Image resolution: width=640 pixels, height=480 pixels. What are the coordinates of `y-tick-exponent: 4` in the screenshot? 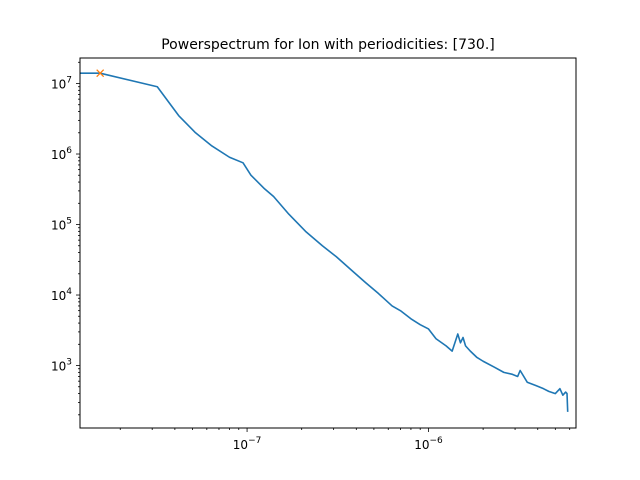 It's located at (69, 292).